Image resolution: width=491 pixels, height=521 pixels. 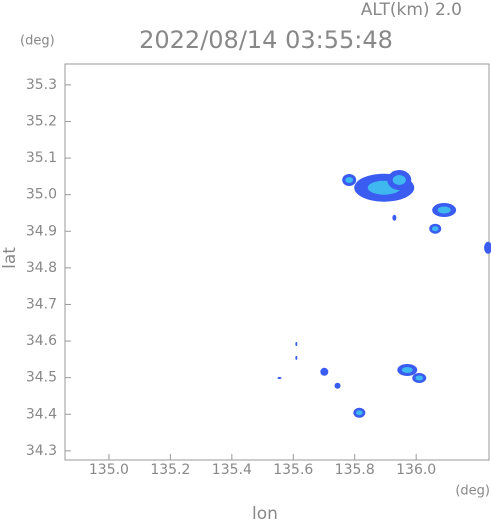 What do you see at coordinates (41, 85) in the screenshot?
I see `y-tick-label: 35.3` at bounding box center [41, 85].